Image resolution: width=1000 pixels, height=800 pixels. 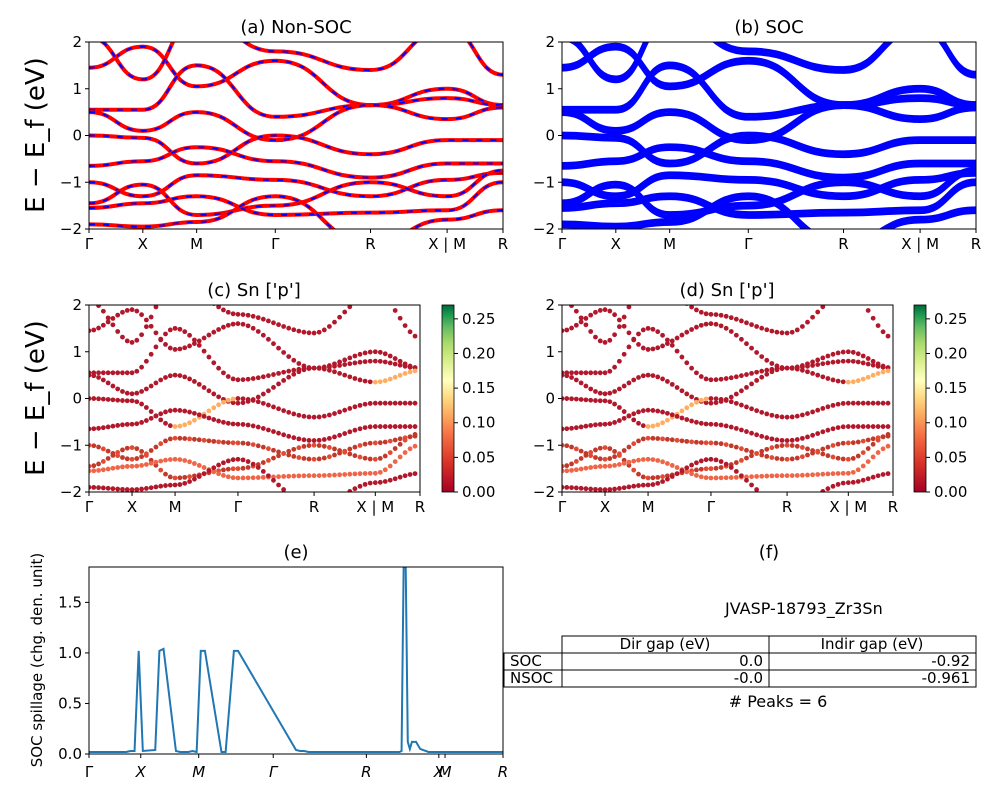 What do you see at coordinates (550, 305) in the screenshot?
I see `panel-d-ytick-label: 2` at bounding box center [550, 305].